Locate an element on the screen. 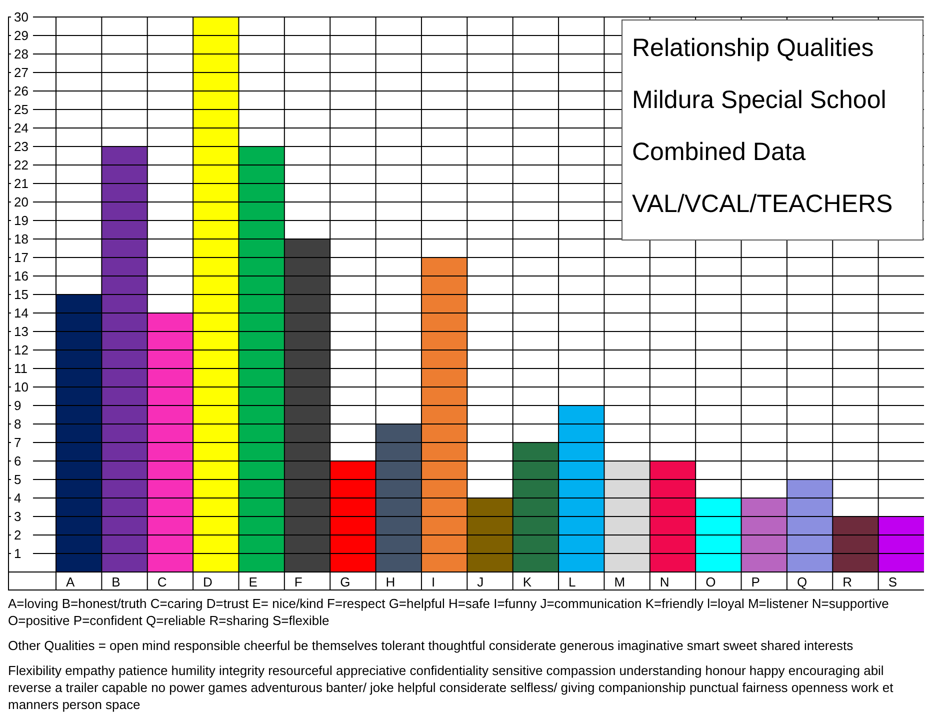 The width and height of the screenshot is (932, 722). y-tick-label: 18 is located at coordinates (21, 239).